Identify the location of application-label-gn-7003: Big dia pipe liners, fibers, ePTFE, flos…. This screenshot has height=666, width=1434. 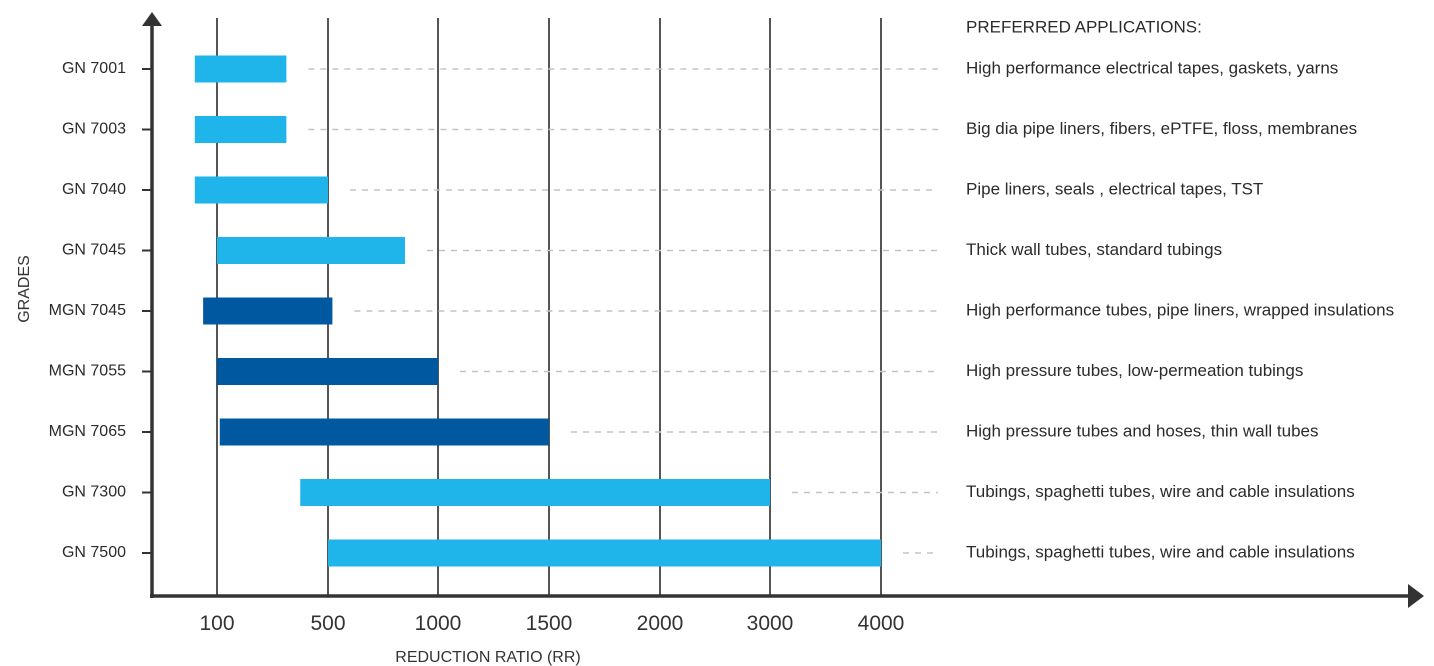
(1161, 128).